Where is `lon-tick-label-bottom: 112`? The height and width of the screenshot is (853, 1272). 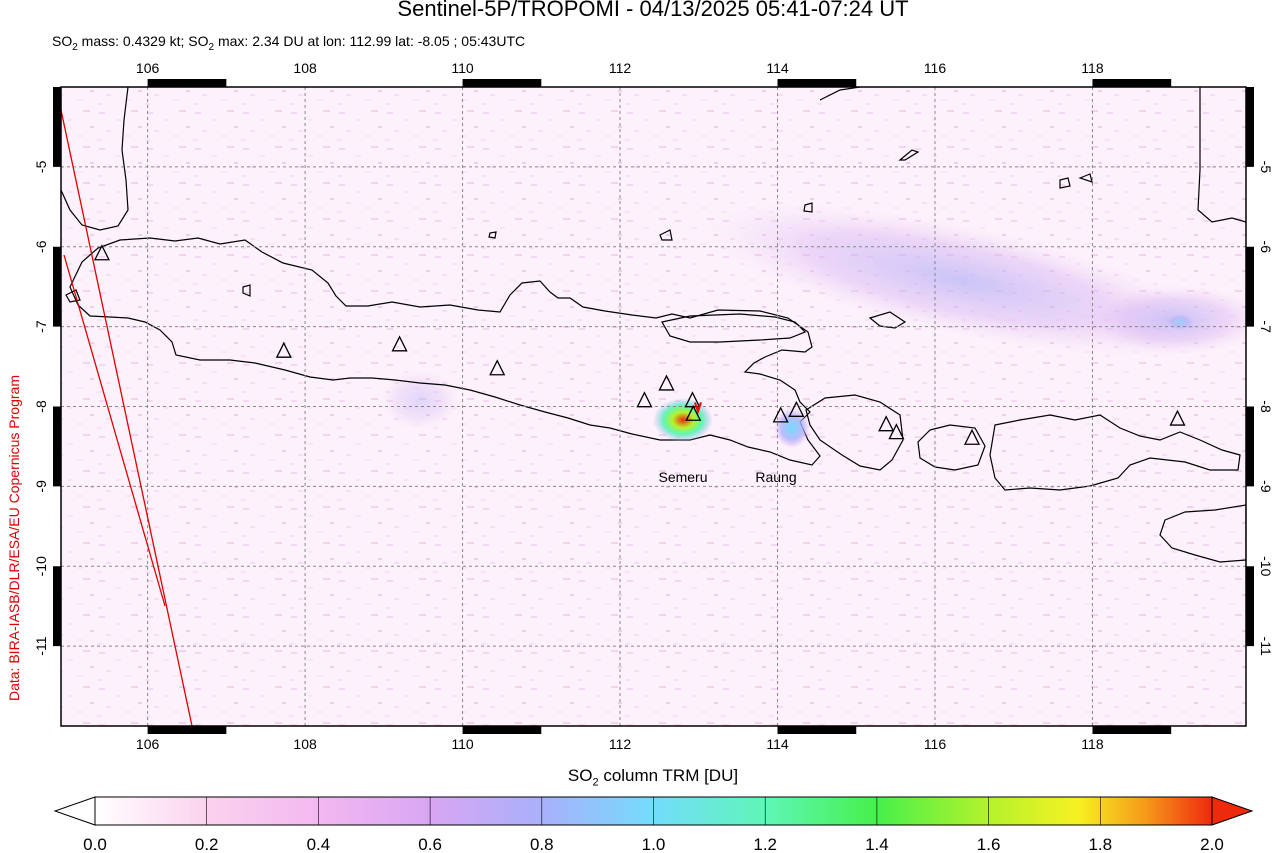 lon-tick-label-bottom: 112 is located at coordinates (620, 744).